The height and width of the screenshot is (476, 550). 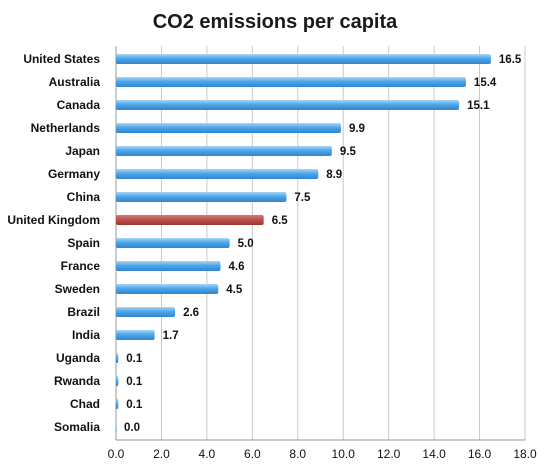 What do you see at coordinates (77, 381) in the screenshot?
I see `category-label: Rwanda` at bounding box center [77, 381].